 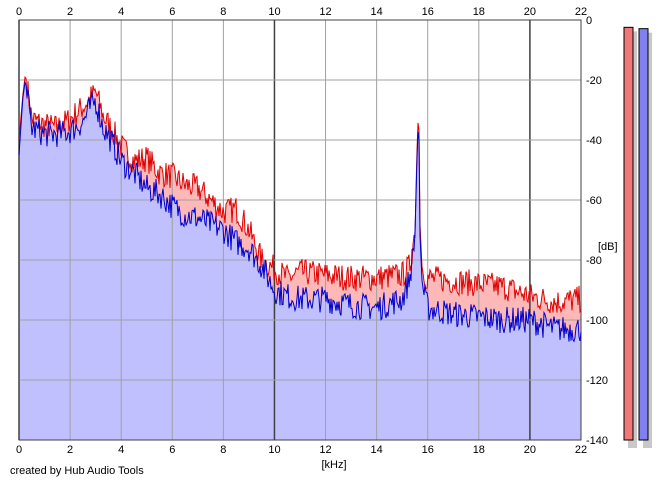 I want to click on y-tick-label: -140, so click(x=597, y=441).